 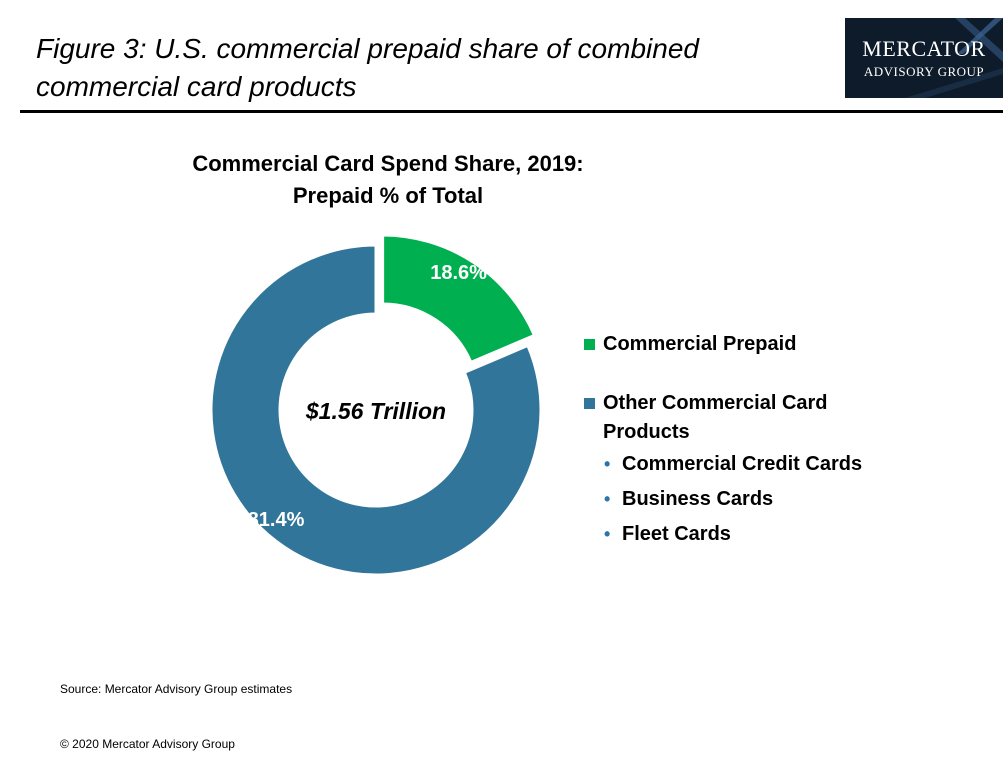 What do you see at coordinates (458, 273) in the screenshot?
I see `data-label-prepaid: 18.6%` at bounding box center [458, 273].